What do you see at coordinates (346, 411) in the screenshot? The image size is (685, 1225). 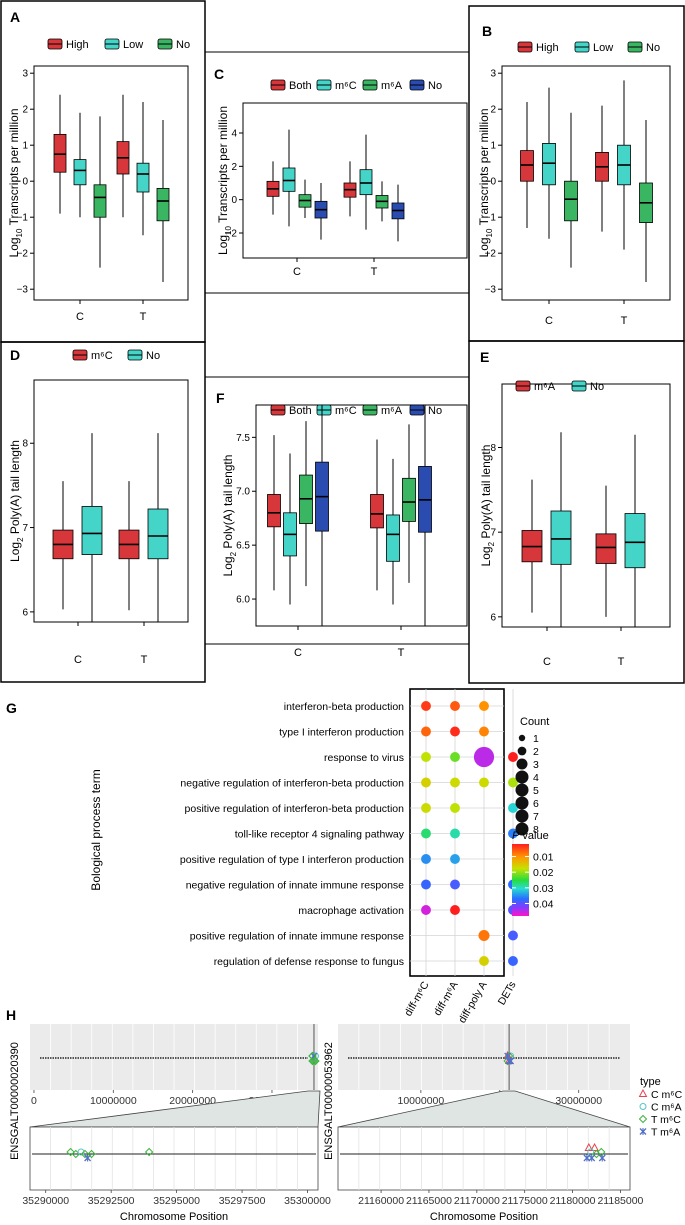 I see `legend-label: m⁶C` at bounding box center [346, 411].